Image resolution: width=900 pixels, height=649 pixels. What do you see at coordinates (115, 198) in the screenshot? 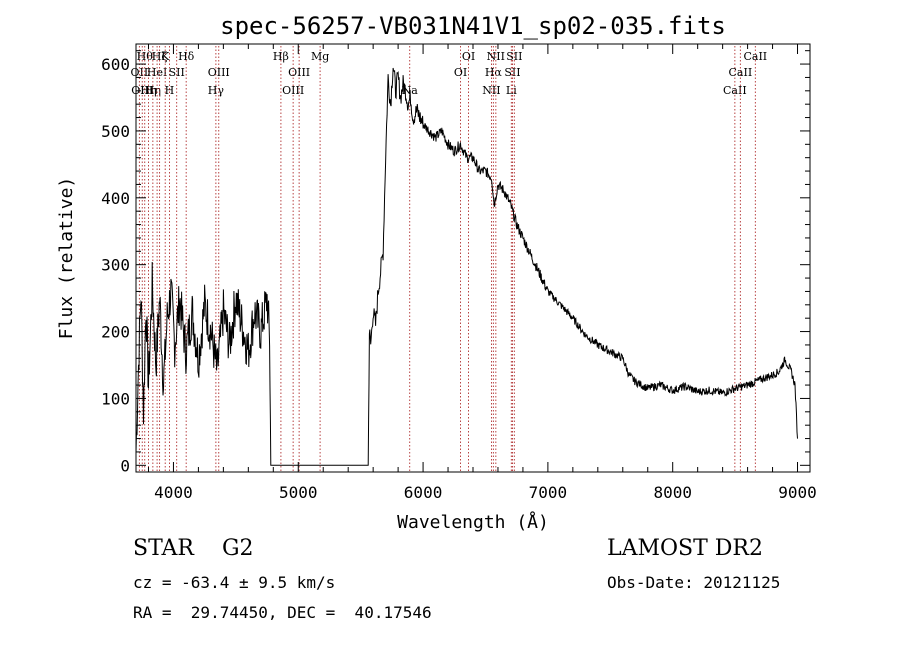
I see `y-tick-label: 400` at bounding box center [115, 198].